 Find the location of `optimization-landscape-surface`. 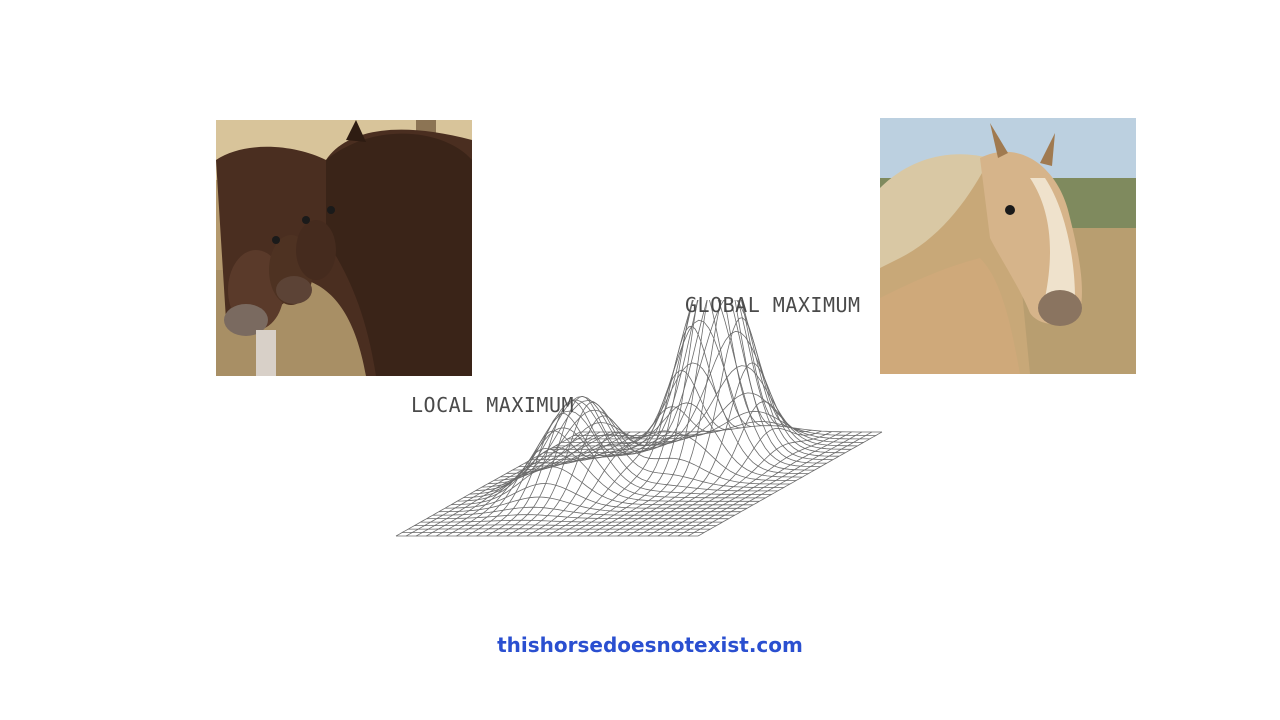

optimization-landscape-surface is located at coordinates (639, 418).